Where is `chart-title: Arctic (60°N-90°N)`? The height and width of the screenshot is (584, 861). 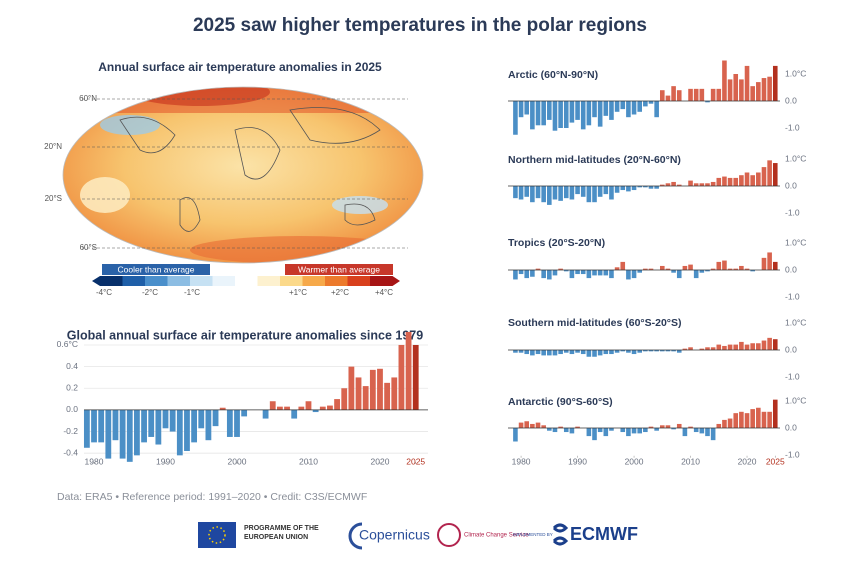
chart-title: Arctic (60°N-90°N) is located at coordinates (553, 75).